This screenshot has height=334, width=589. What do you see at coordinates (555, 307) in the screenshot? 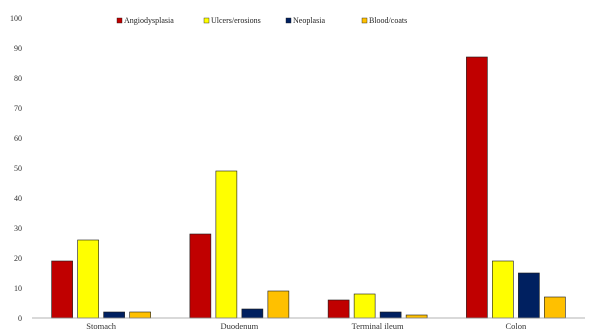
I see `bar-blood-coats-colon` at bounding box center [555, 307].